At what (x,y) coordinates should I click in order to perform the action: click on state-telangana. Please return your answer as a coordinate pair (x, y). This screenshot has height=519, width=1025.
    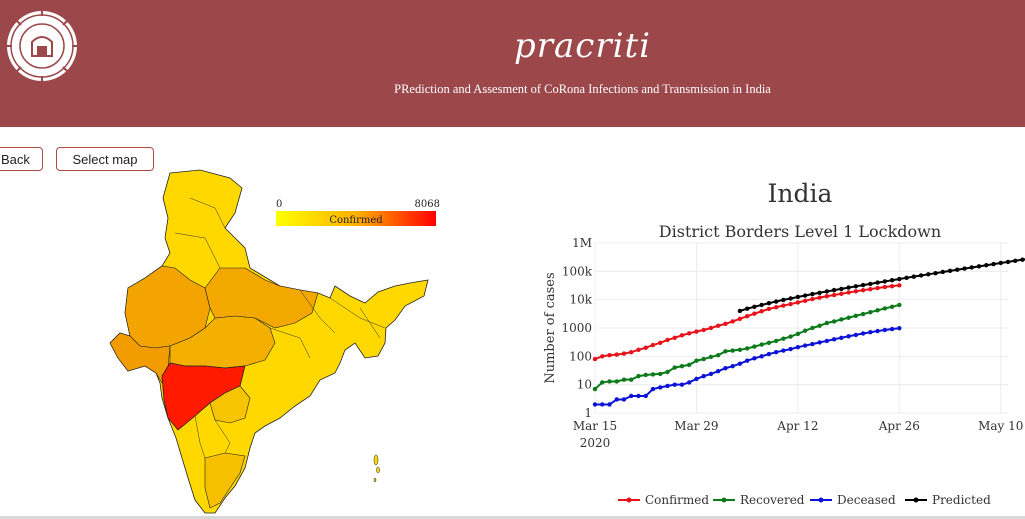
    Looking at the image, I should click on (230, 404).